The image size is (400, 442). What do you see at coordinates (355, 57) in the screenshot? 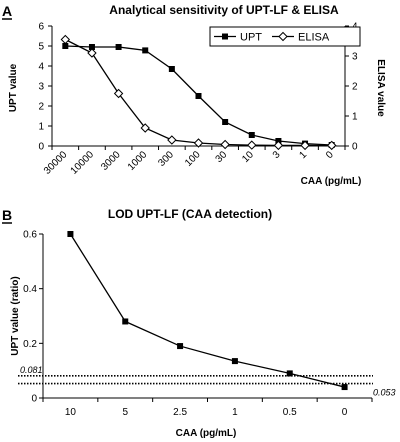
I see `y2-tick-label: 3` at bounding box center [355, 57].